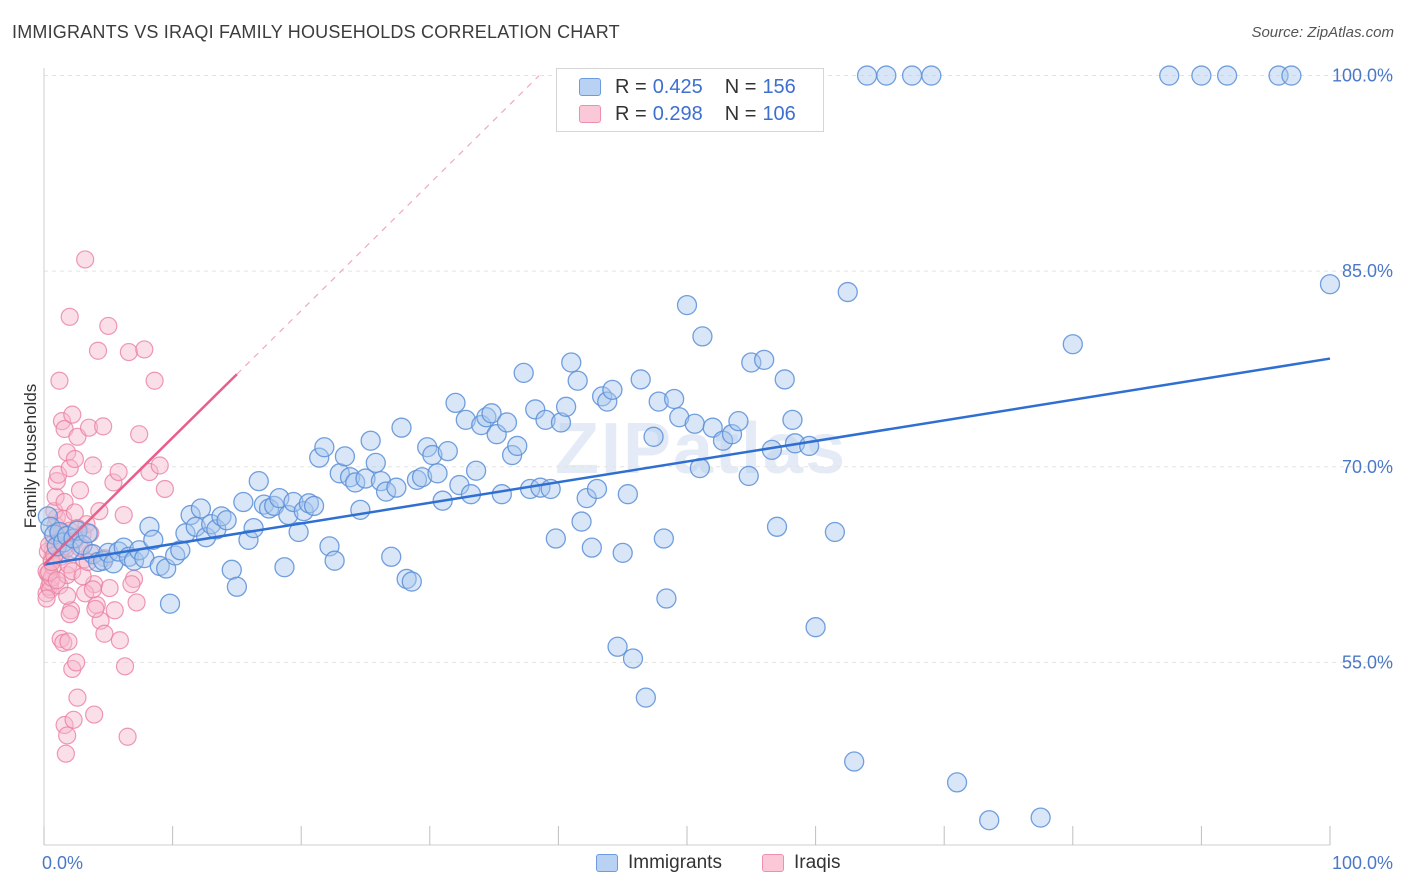 The height and width of the screenshot is (892, 1406). Describe the element at coordinates (140, 469) in the screenshot. I see `iraqis-trend-line` at that location.